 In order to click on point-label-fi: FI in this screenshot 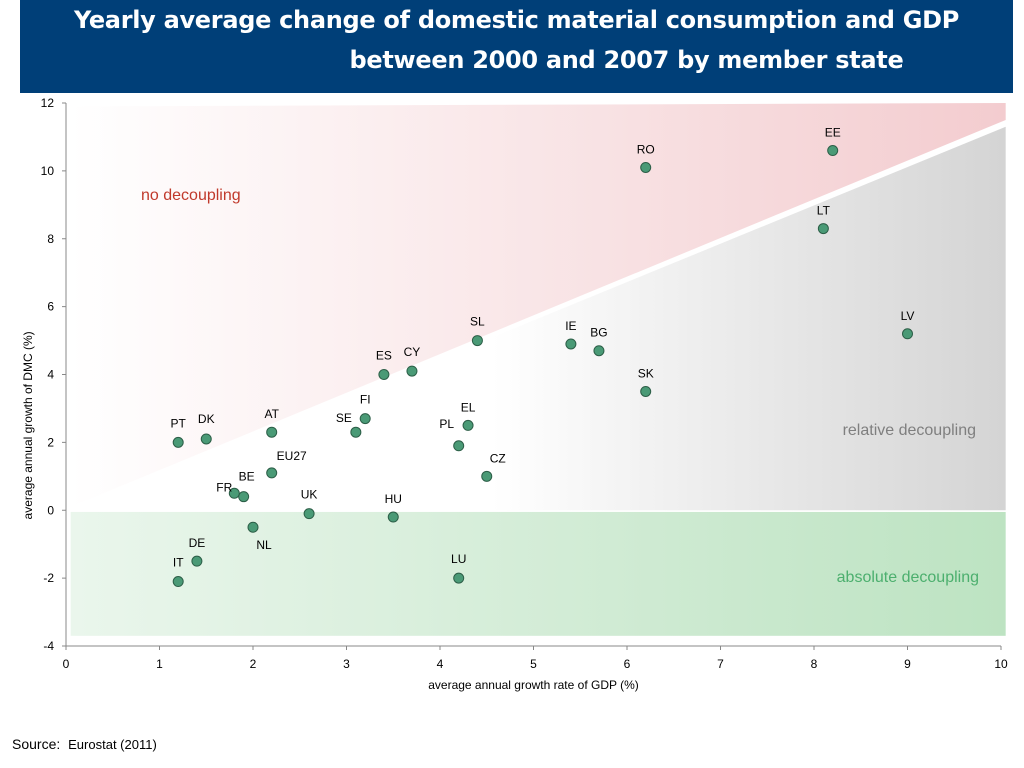, I will do `click(365, 400)`.